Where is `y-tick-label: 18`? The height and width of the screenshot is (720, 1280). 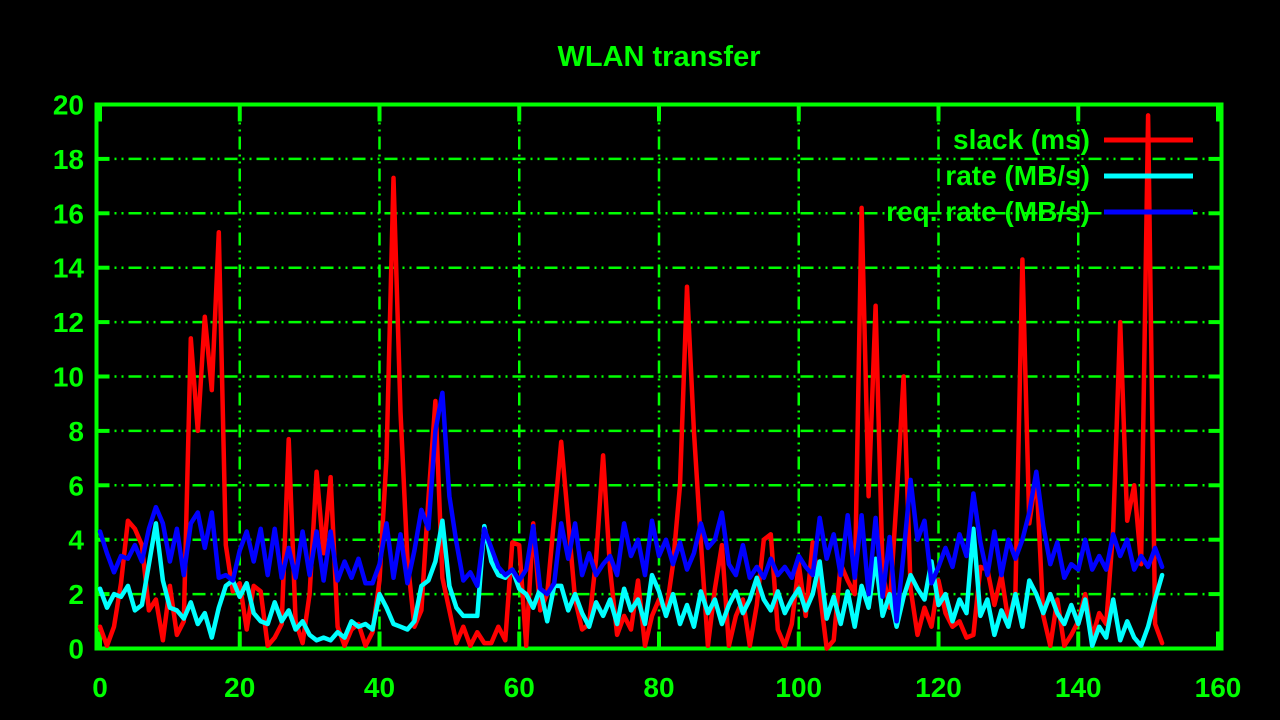
y-tick-label: 18 is located at coordinates (68, 159).